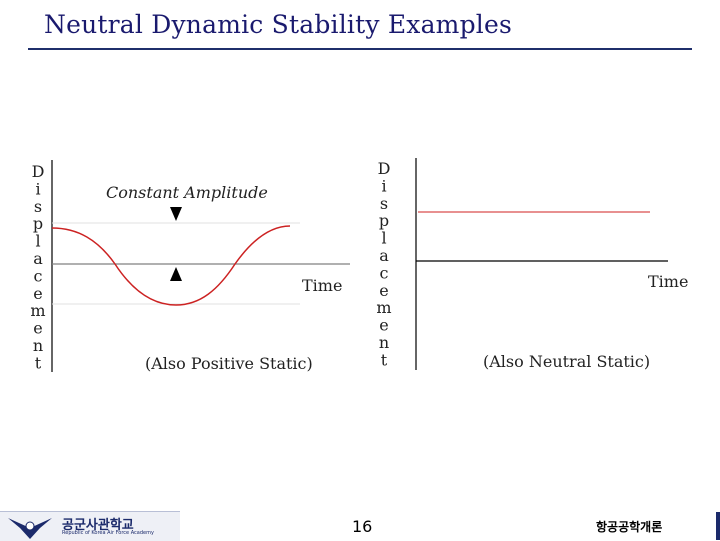 The height and width of the screenshot is (541, 720). What do you see at coordinates (30, 528) in the screenshot?
I see `academy-emblem-icon` at bounding box center [30, 528].